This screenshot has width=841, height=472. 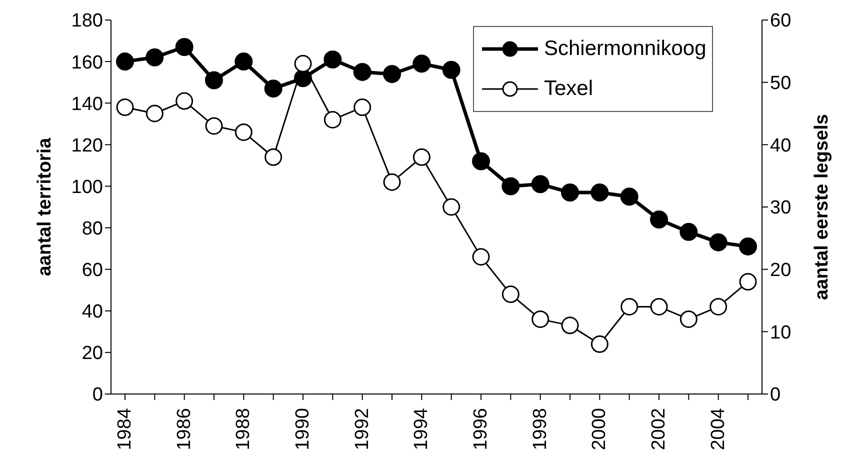 I want to click on x-tick-label: 1998, so click(x=540, y=429).